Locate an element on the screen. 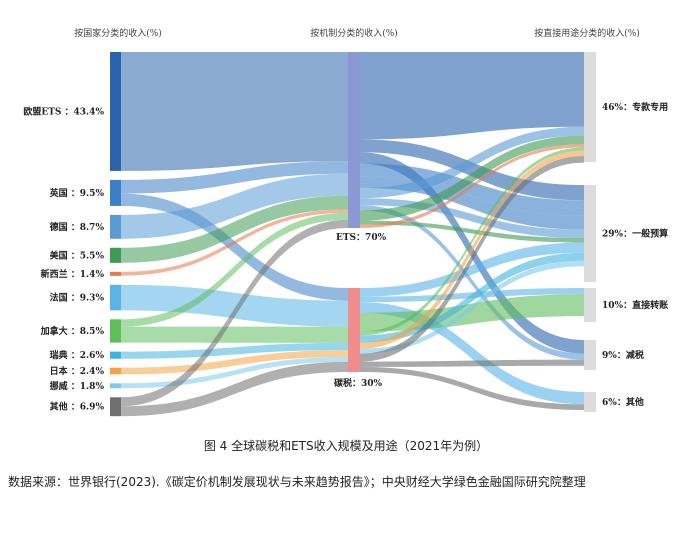 The width and height of the screenshot is (692, 533). header-mechanism: 按机制分类的收入(%) is located at coordinates (354, 33).